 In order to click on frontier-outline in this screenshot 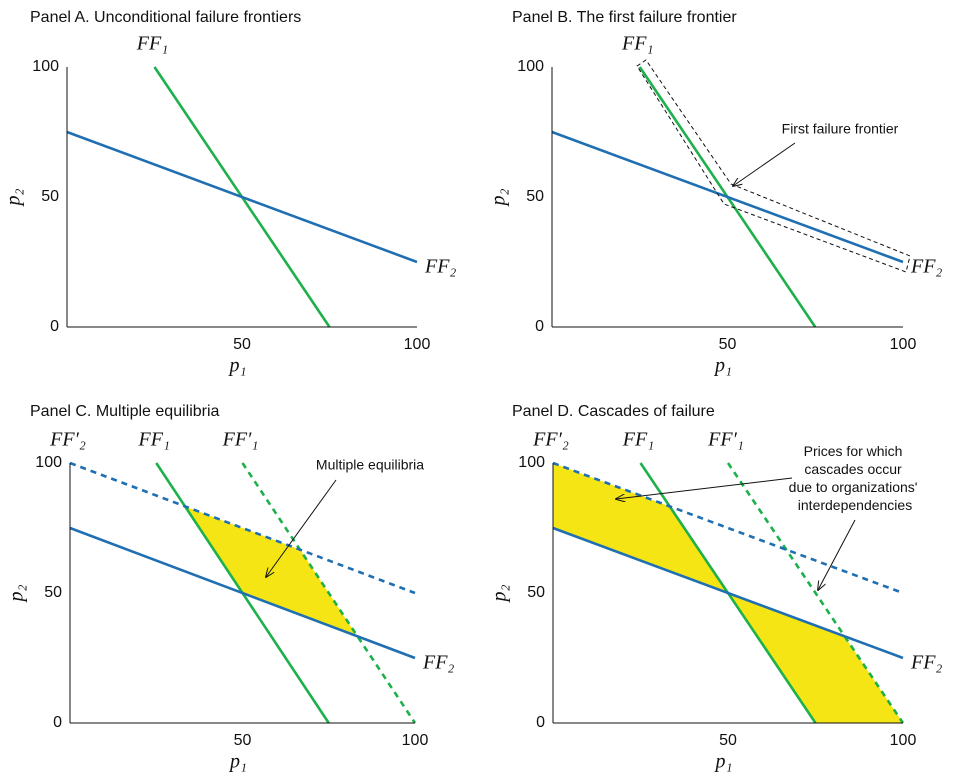, I will do `click(773, 166)`.